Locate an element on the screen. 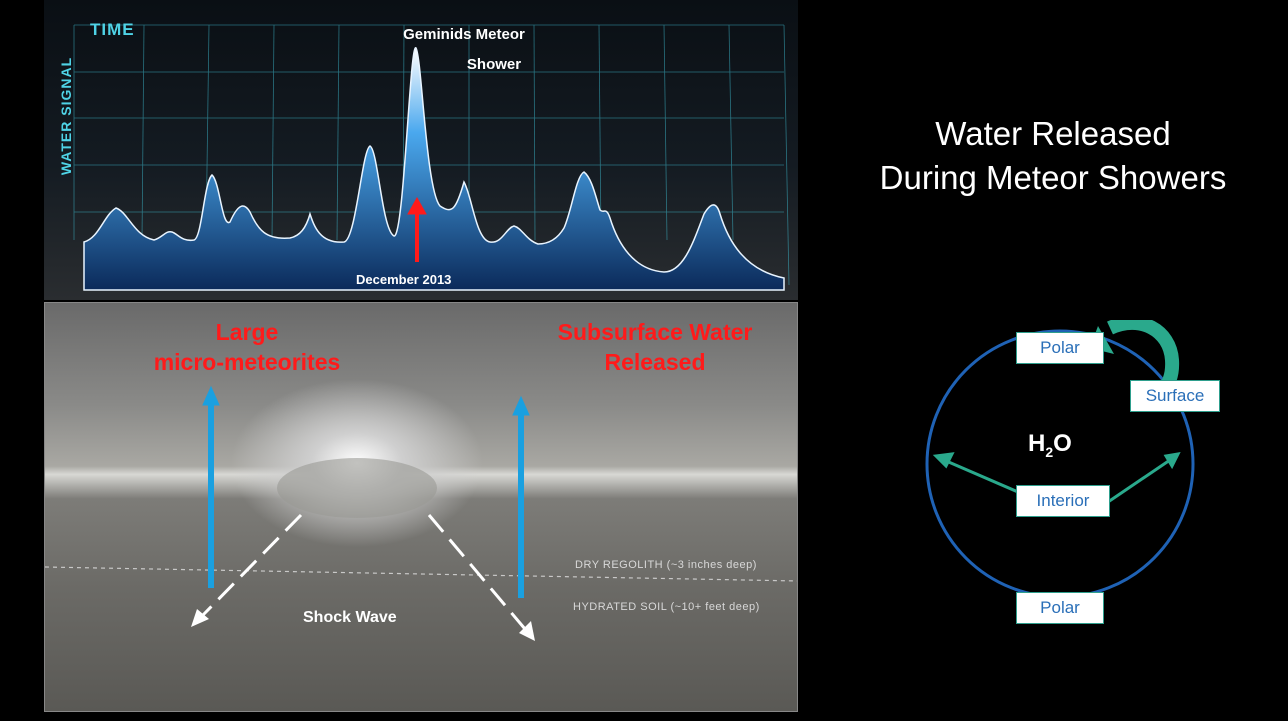 This screenshot has width=1288, height=721. large-label-line1: Large is located at coordinates (247, 332).